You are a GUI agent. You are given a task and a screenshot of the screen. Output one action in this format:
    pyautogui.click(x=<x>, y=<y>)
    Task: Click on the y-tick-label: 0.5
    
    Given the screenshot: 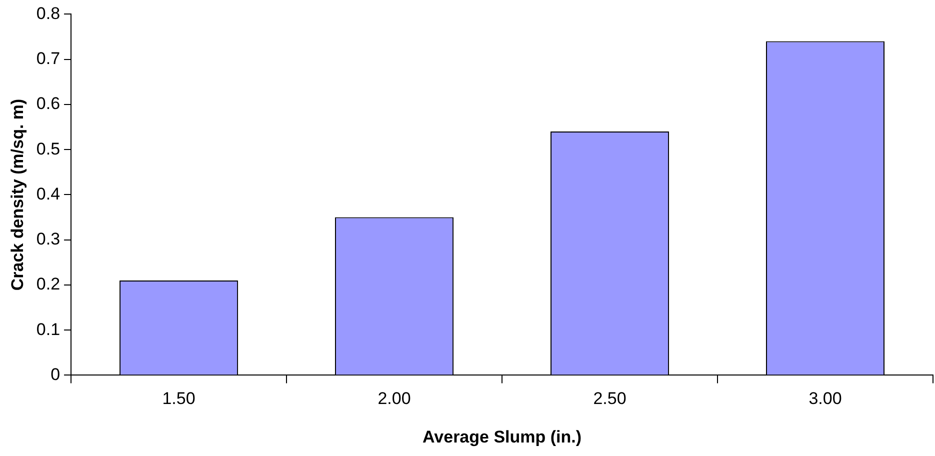 What is the action you would take?
    pyautogui.click(x=48, y=148)
    